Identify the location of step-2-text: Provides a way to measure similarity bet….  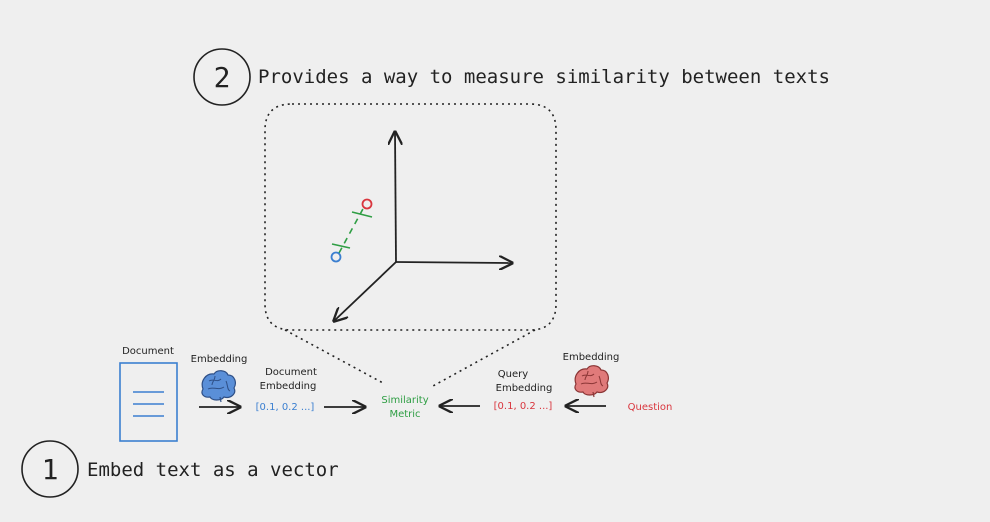
(544, 77).